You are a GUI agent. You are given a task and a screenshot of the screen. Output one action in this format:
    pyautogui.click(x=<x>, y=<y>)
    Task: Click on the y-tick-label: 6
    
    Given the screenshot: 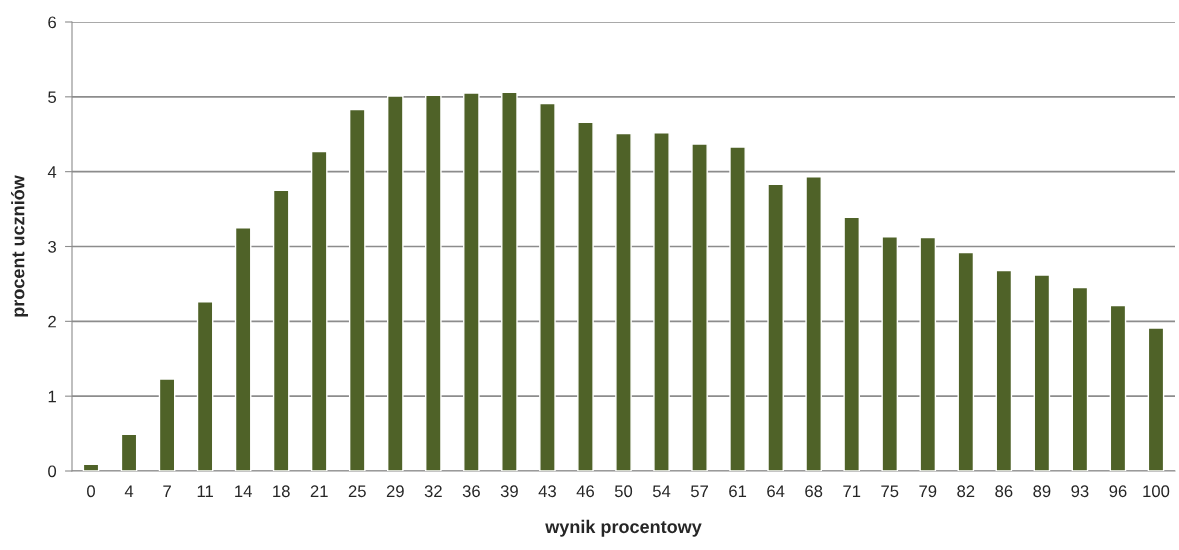 What is the action you would take?
    pyautogui.click(x=52, y=22)
    